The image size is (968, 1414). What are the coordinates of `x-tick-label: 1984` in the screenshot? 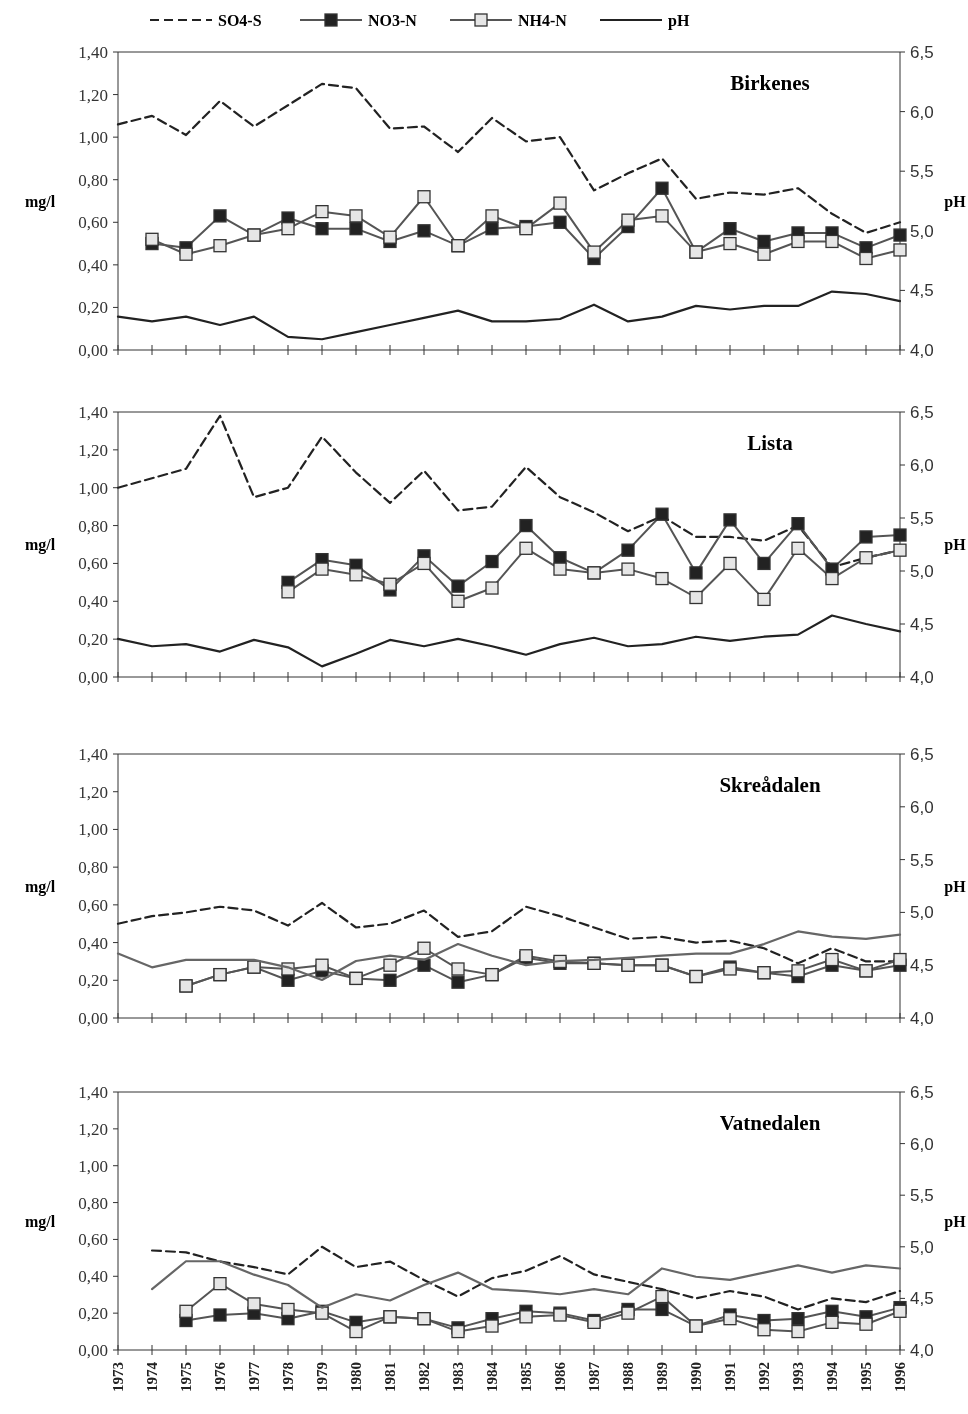 It's located at (492, 1376).